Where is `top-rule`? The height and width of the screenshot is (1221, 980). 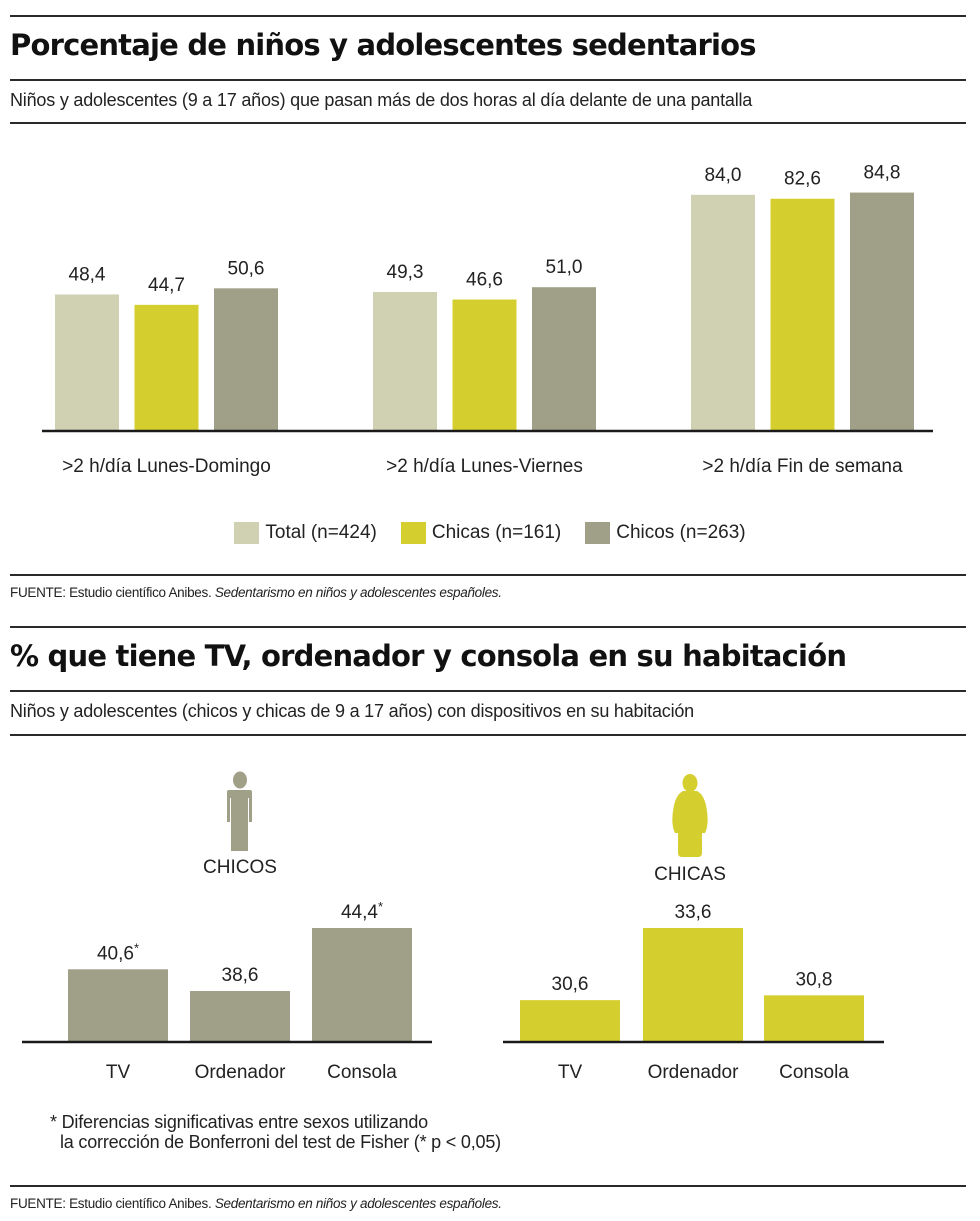
top-rule is located at coordinates (488, 16).